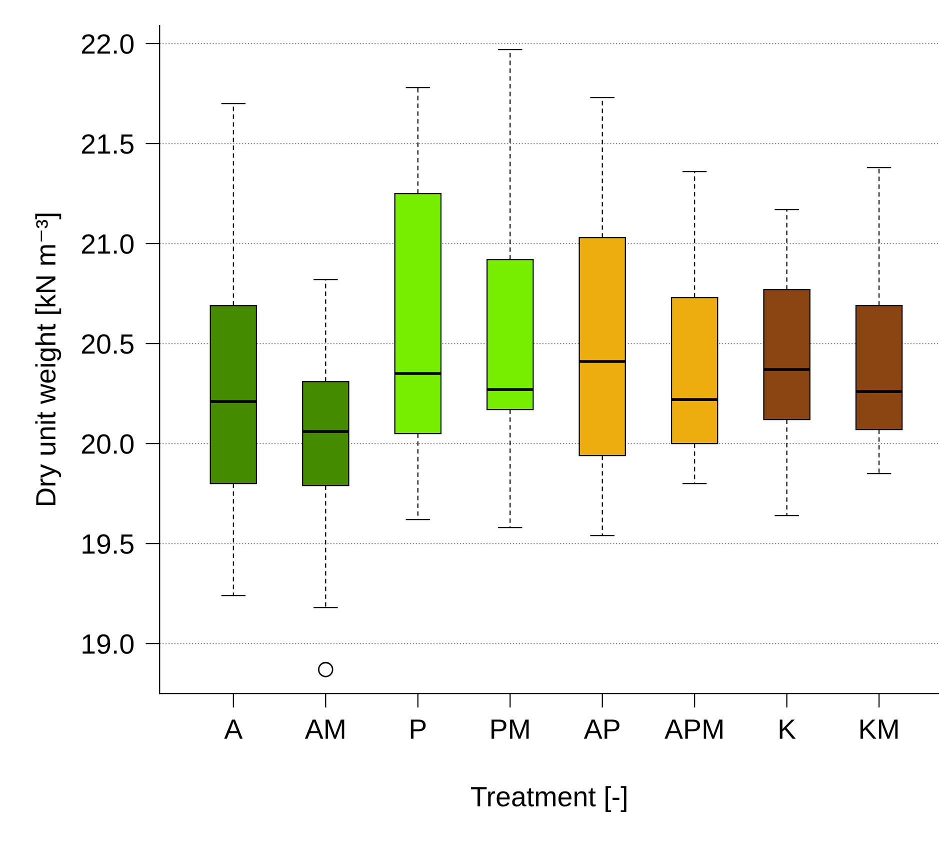 The height and width of the screenshot is (851, 939). Describe the element at coordinates (108, 644) in the screenshot. I see `y-tick-label: 19.0` at that location.